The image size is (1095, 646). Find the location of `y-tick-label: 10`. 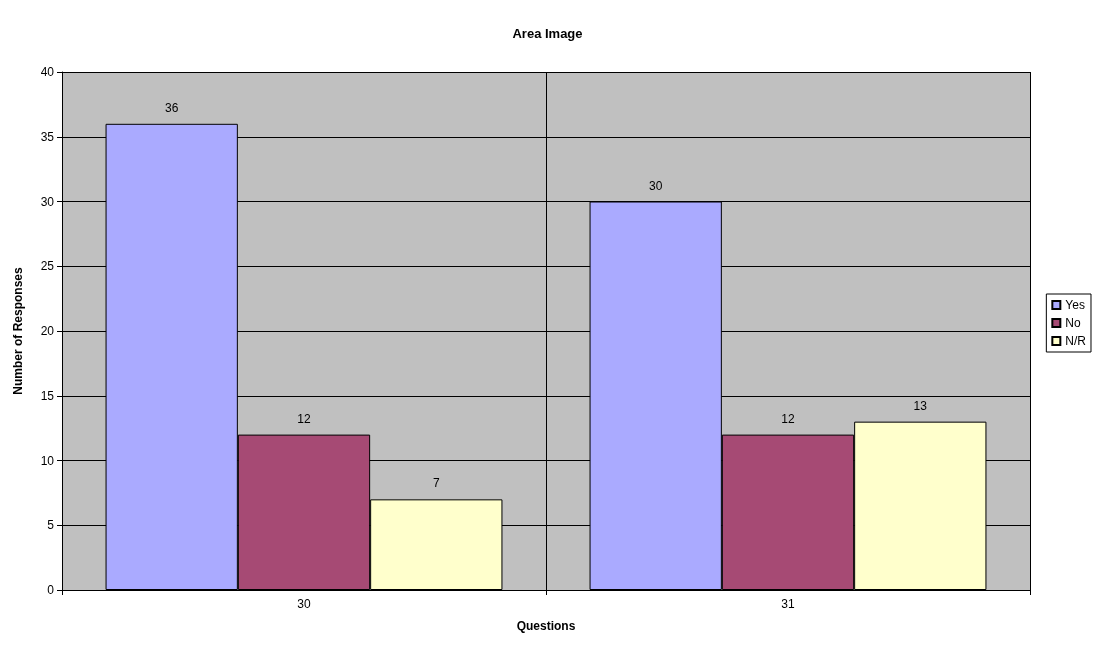

y-tick-label: 10 is located at coordinates (47, 460).